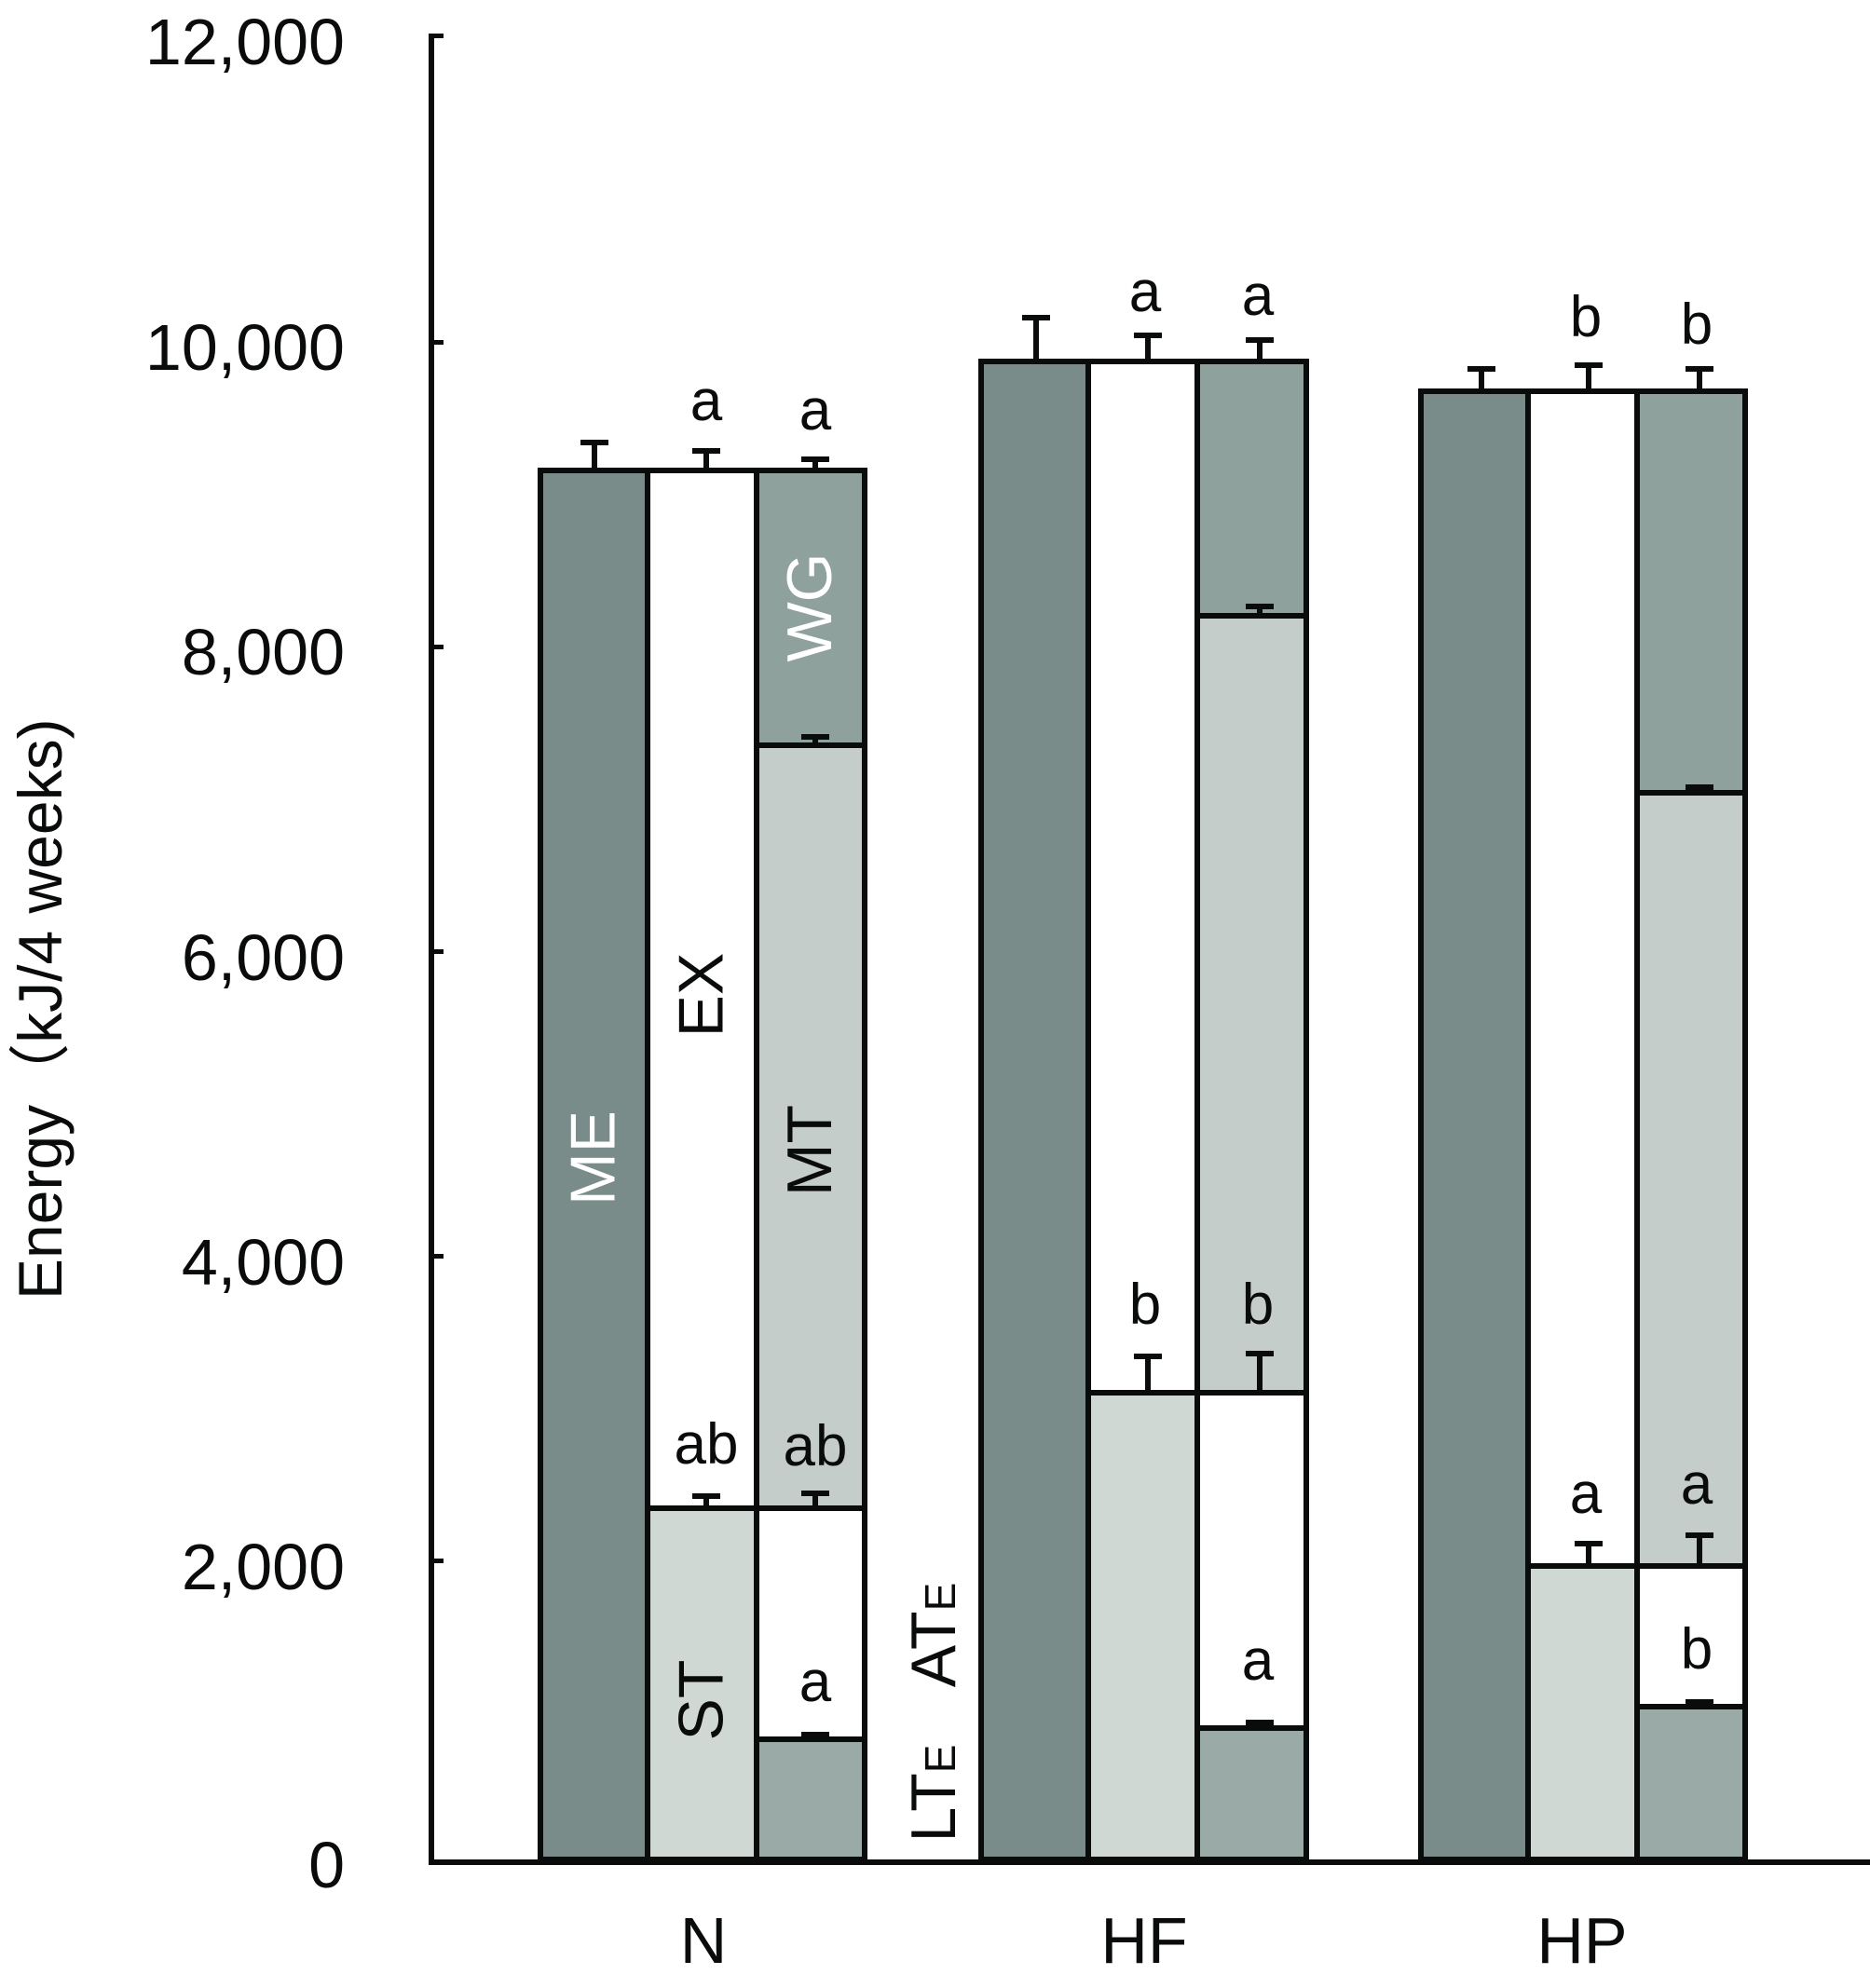  I want to click on label-mt: MT, so click(809, 1150).